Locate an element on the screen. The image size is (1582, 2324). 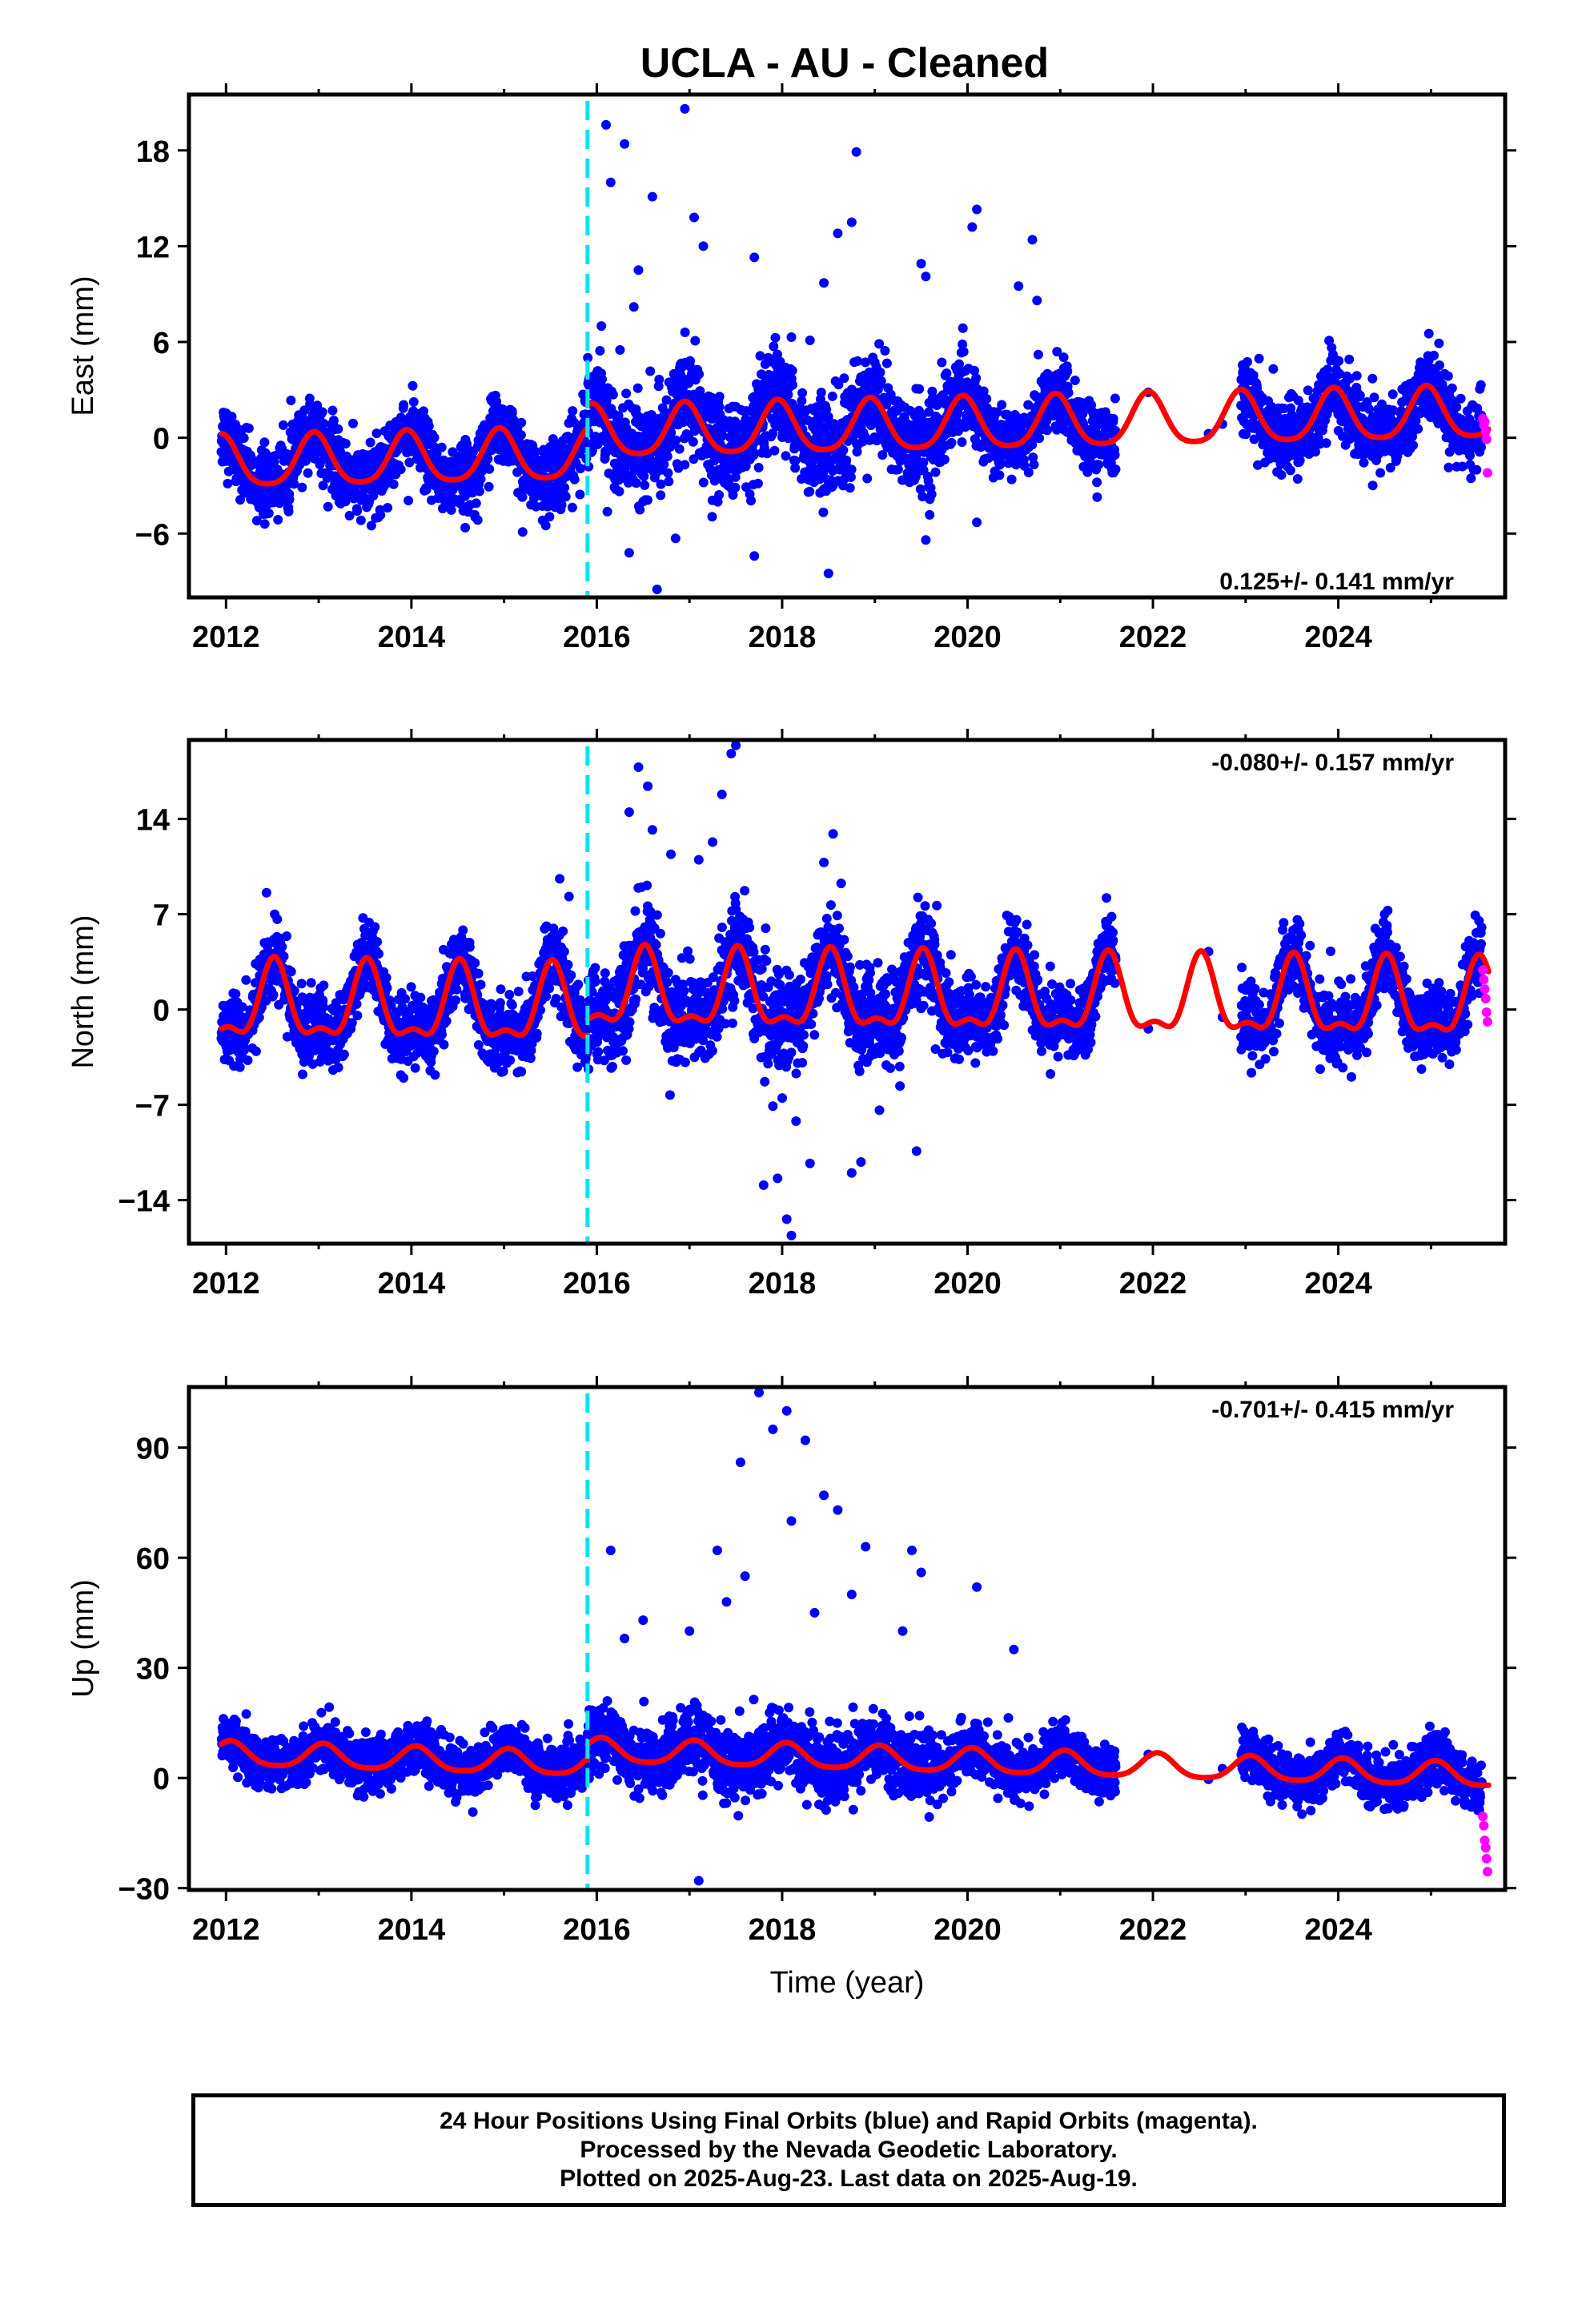
east-y-axis-label: East (mm) is located at coordinates (83, 345).